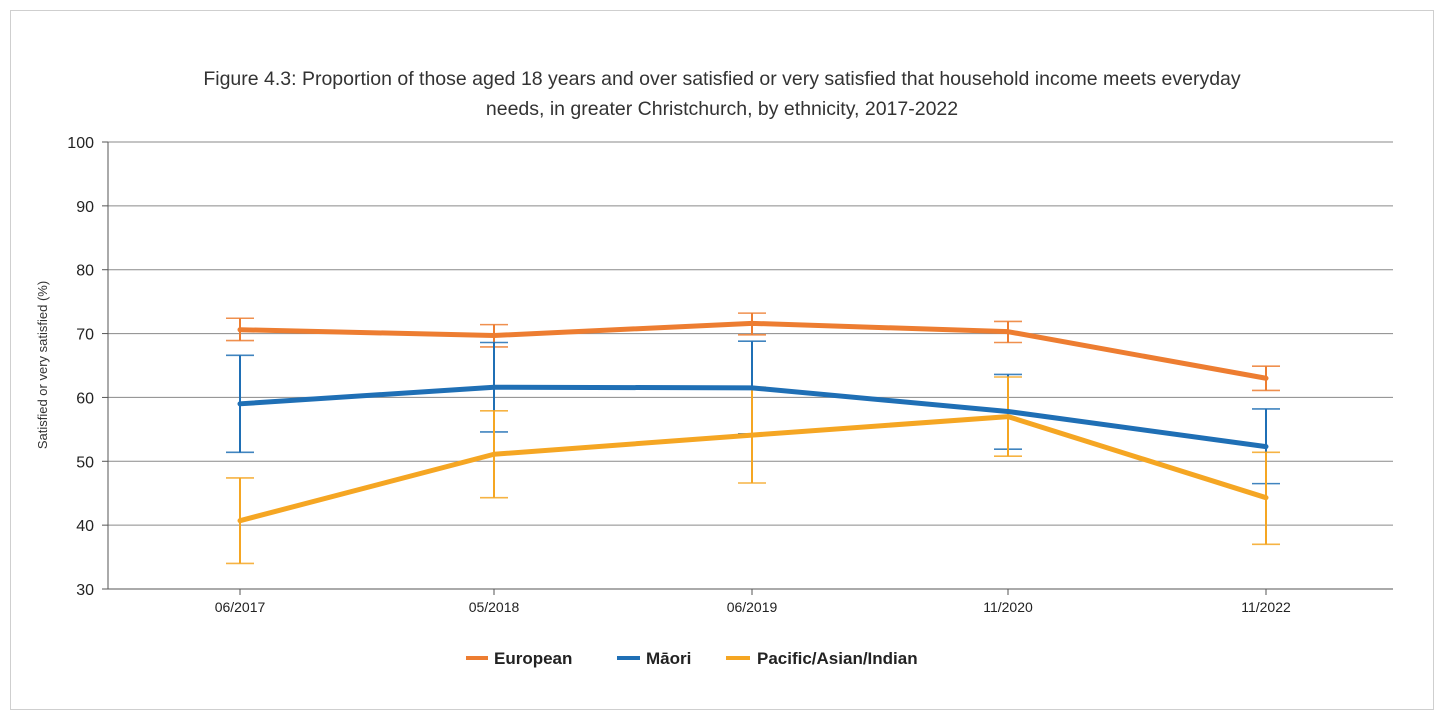 The width and height of the screenshot is (1444, 710). What do you see at coordinates (85, 398) in the screenshot?
I see `y-tick-label-60: 60` at bounding box center [85, 398].